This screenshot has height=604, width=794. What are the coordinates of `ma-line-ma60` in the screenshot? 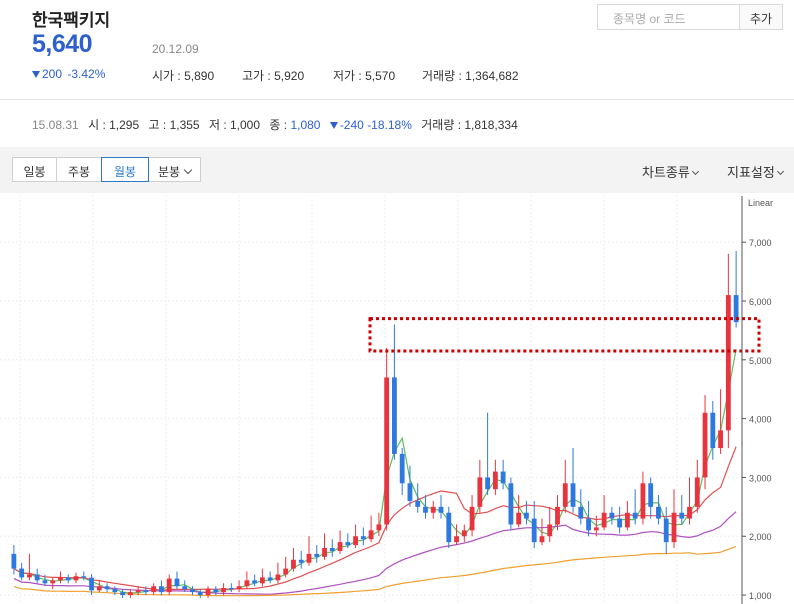 It's located at (375, 553).